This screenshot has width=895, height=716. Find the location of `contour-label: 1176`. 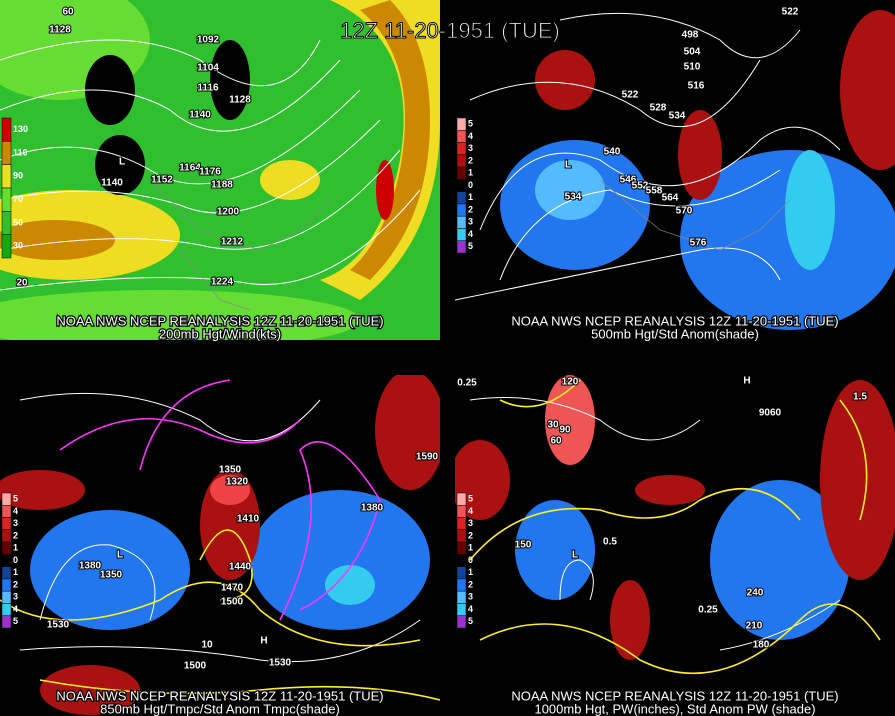

contour-label: 1176 is located at coordinates (210, 172).